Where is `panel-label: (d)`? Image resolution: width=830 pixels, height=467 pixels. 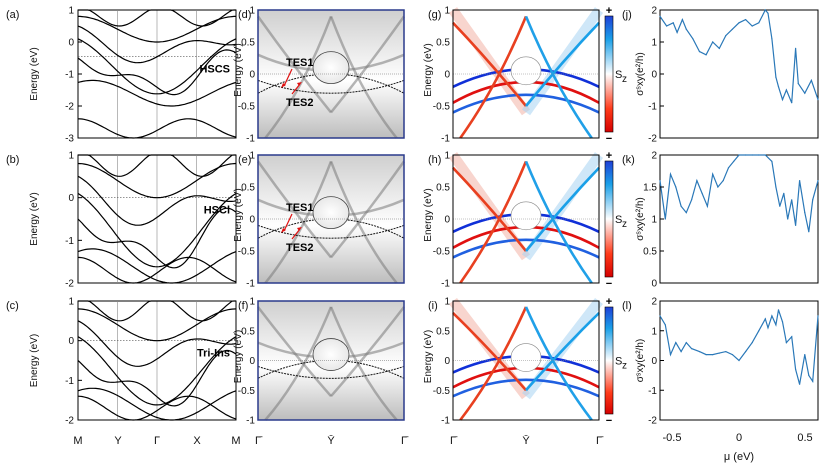
panel-label: (d) is located at coordinates (244, 15).